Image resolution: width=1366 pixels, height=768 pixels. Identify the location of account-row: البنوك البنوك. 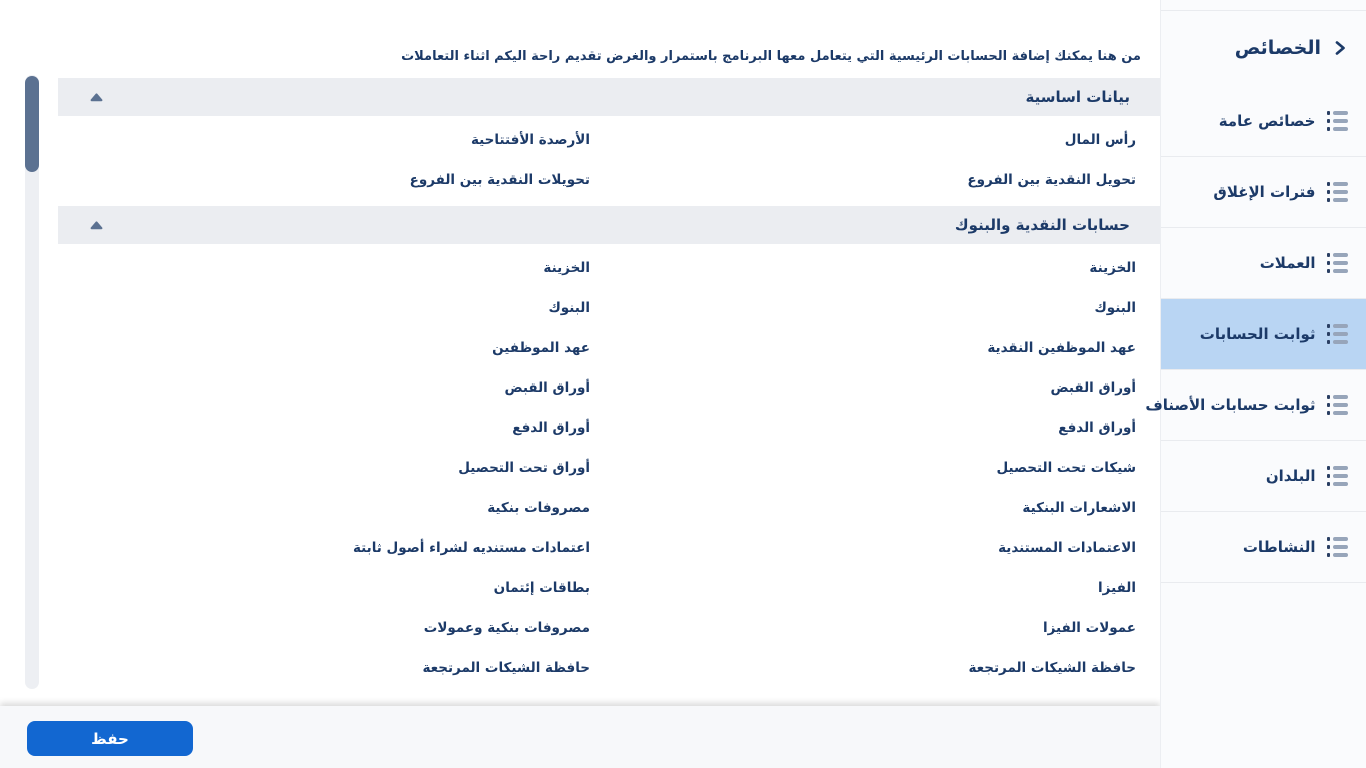
(609, 308).